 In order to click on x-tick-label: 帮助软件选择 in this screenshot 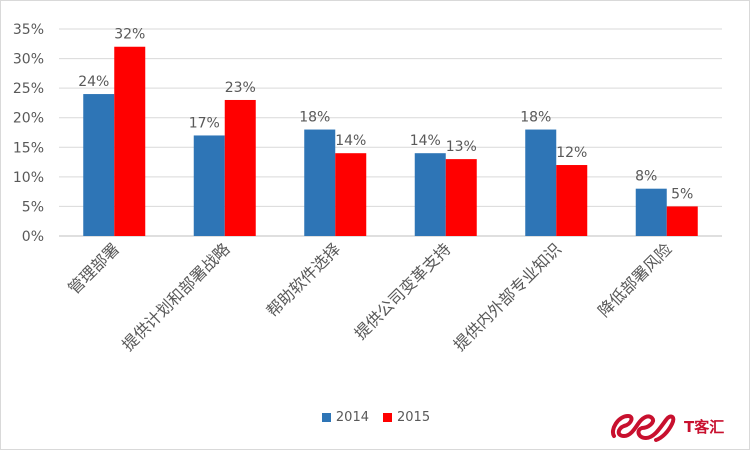, I will do `click(303, 279)`.